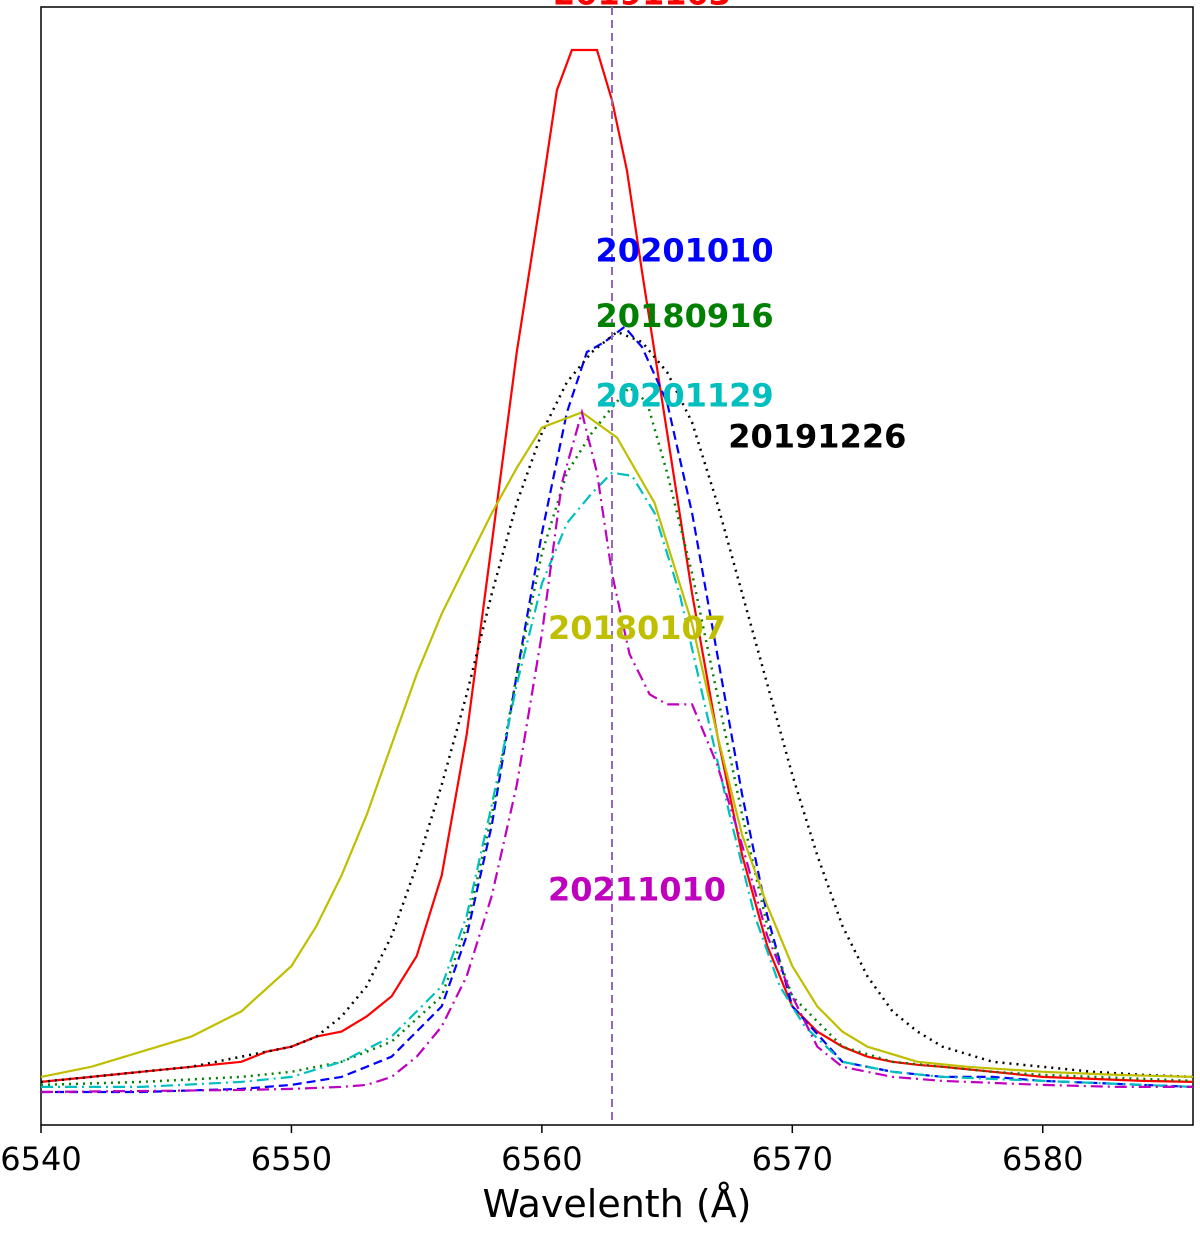 This screenshot has width=1200, height=1237. What do you see at coordinates (637, 890) in the screenshot?
I see `series-label-20211010: 20211010` at bounding box center [637, 890].